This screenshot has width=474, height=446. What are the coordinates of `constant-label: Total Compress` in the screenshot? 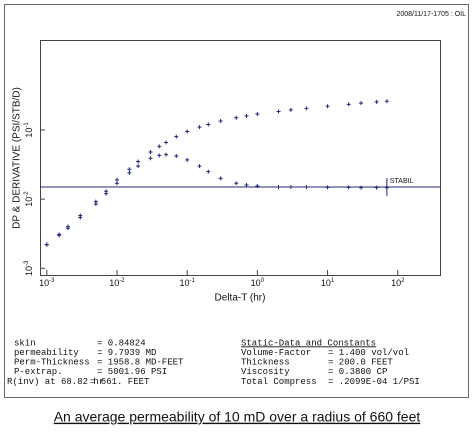 It's located at (279, 382).